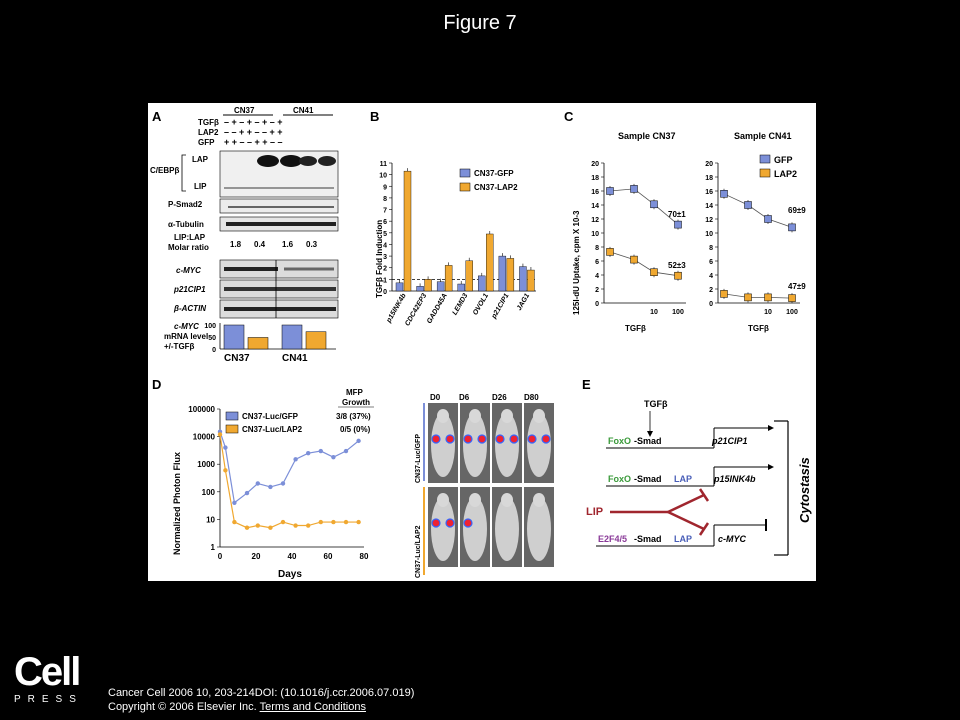 This screenshot has height=720, width=960. What do you see at coordinates (711, 304) in the screenshot?
I see `panel-c-cn41-tick-label: 0` at bounding box center [711, 304].